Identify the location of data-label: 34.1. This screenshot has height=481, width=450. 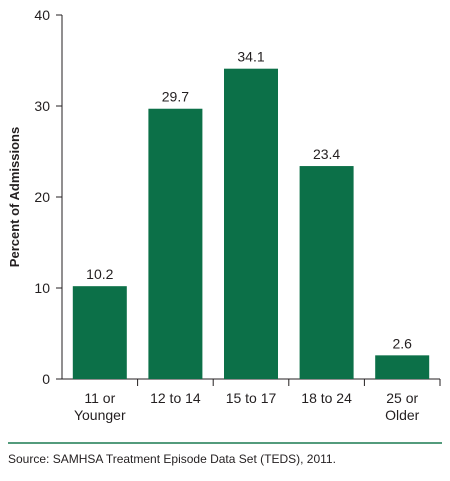
(250, 57).